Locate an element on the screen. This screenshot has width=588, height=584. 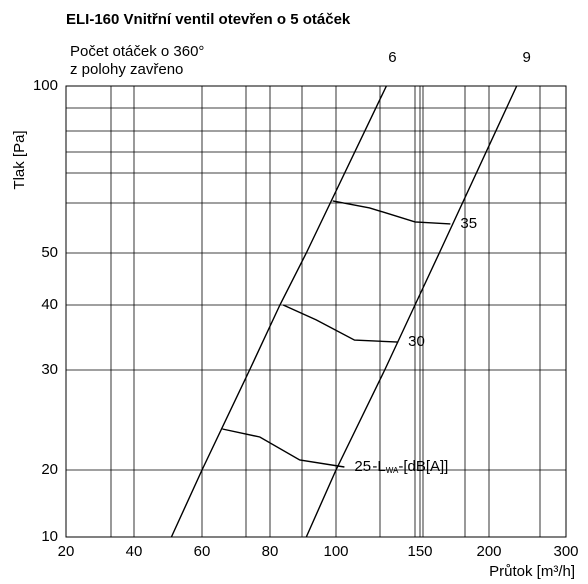
x-tick-label: 60 is located at coordinates (202, 551).